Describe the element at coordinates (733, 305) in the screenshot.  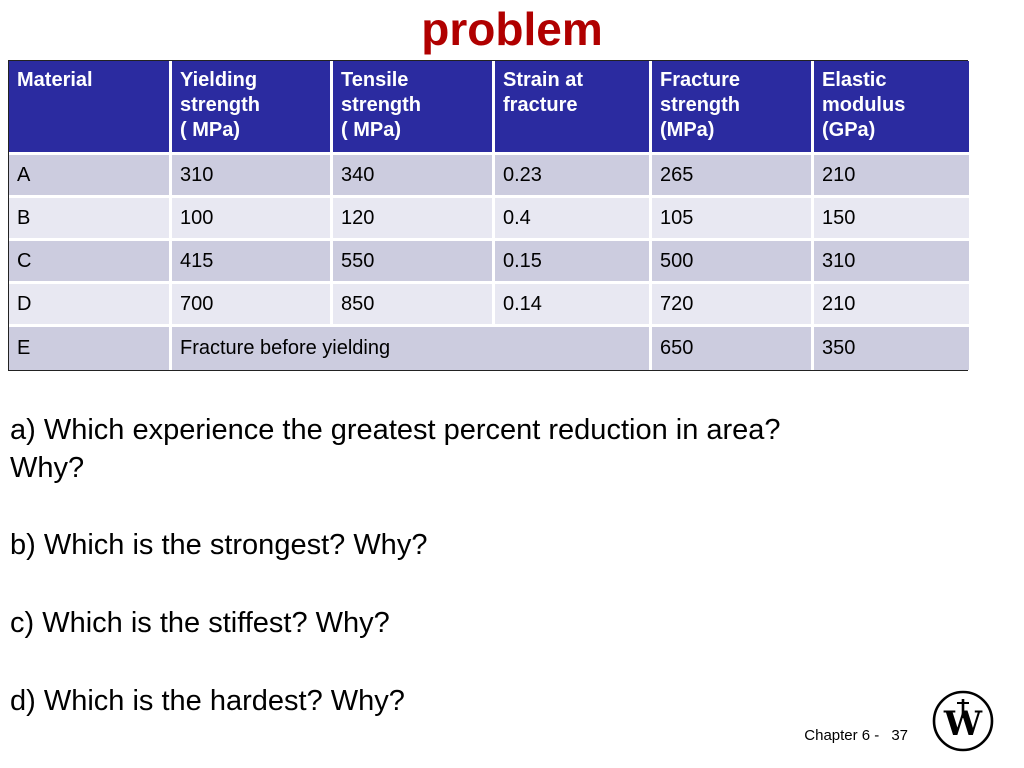
I see `table-cell: 720` at that location.